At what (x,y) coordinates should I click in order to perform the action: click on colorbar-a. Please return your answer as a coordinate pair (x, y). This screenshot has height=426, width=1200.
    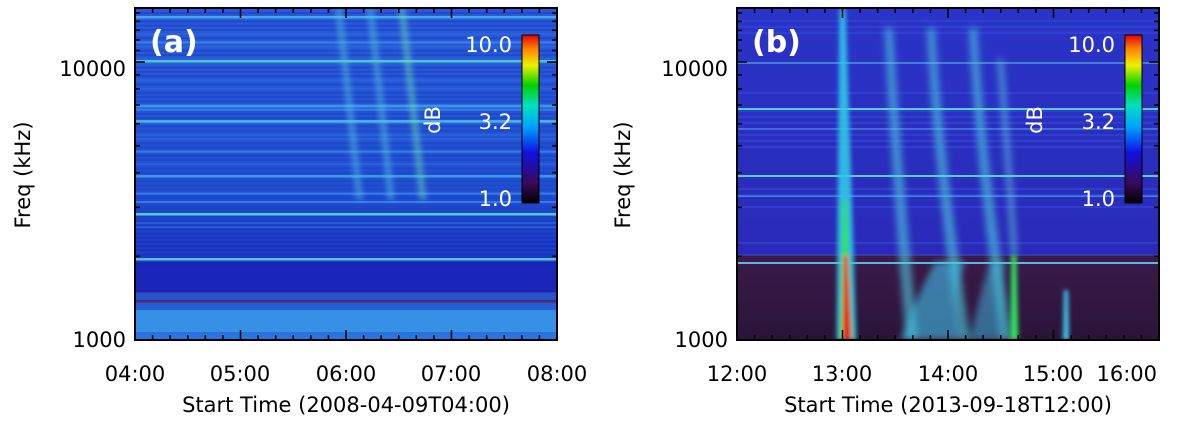
    Looking at the image, I should click on (530, 119).